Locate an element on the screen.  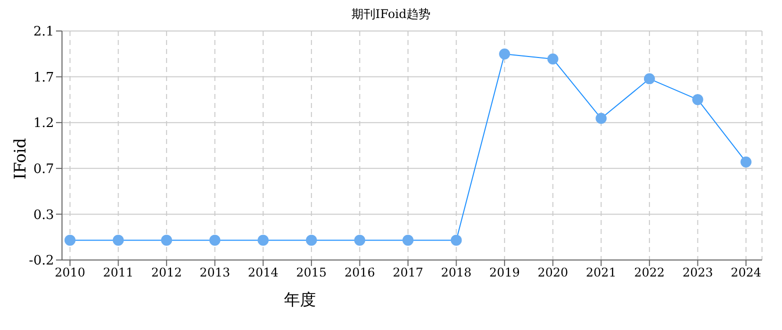
x-axis-title: 年度 is located at coordinates (300, 300).